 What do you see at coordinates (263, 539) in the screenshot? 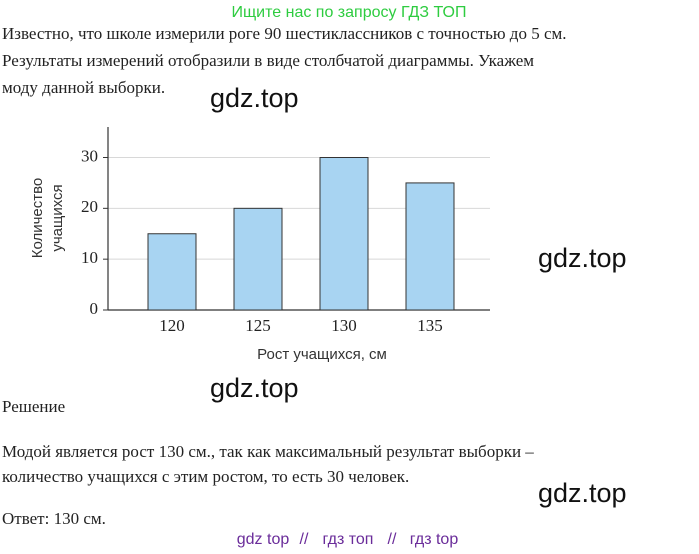
I see `footer-link: gdz top` at bounding box center [263, 539].